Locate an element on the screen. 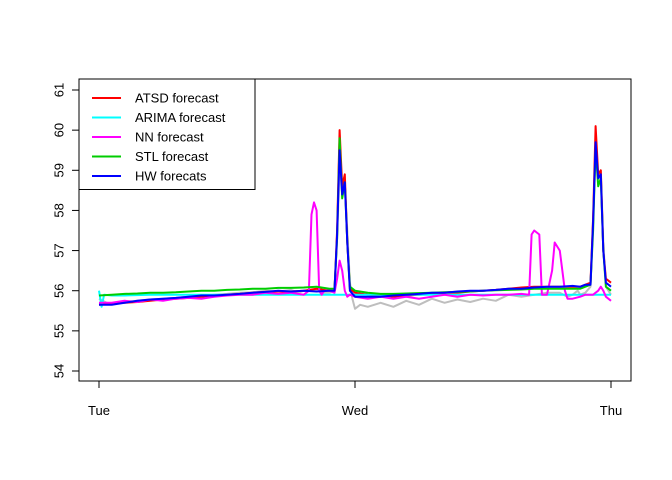  y-tick-label: 54 is located at coordinates (59, 371).